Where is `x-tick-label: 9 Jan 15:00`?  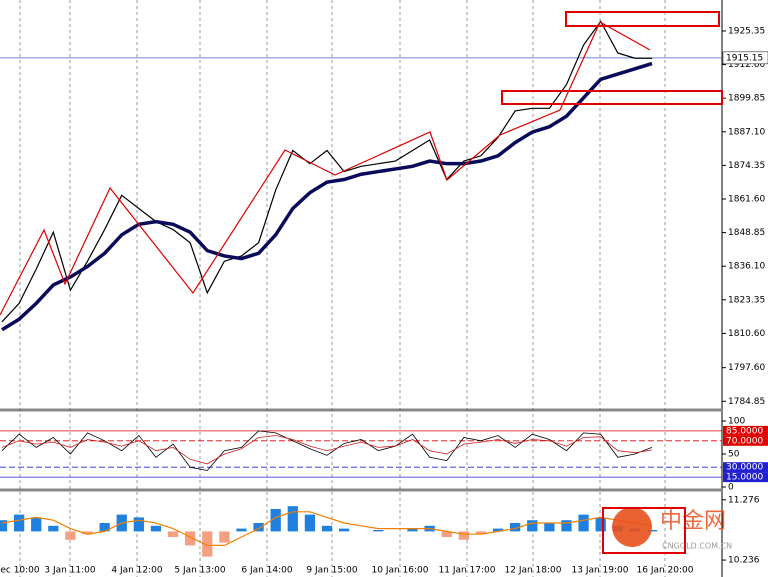
x-tick-label: 9 Jan 15:00 is located at coordinates (332, 571).